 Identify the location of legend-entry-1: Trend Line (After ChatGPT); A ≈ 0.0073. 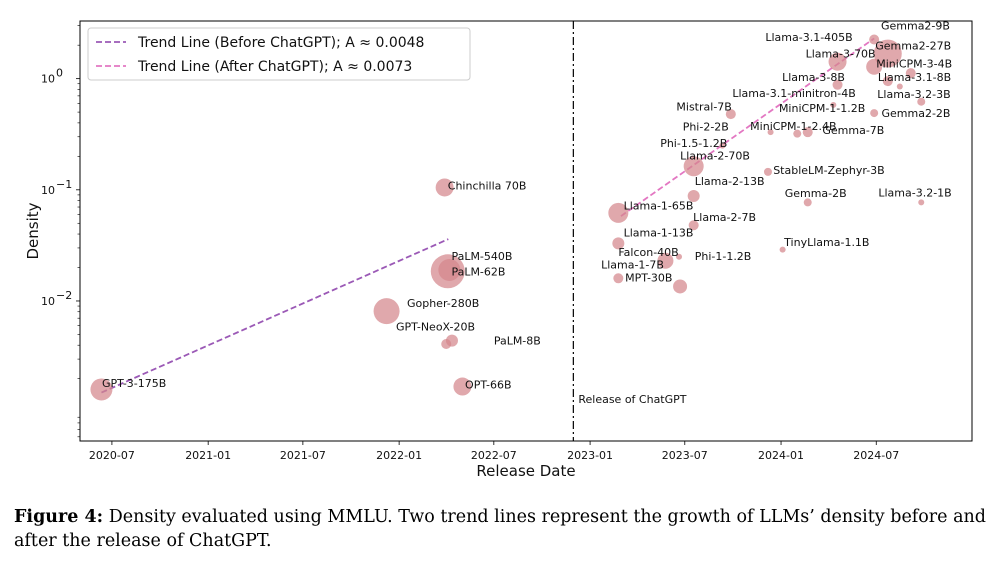
(274, 67).